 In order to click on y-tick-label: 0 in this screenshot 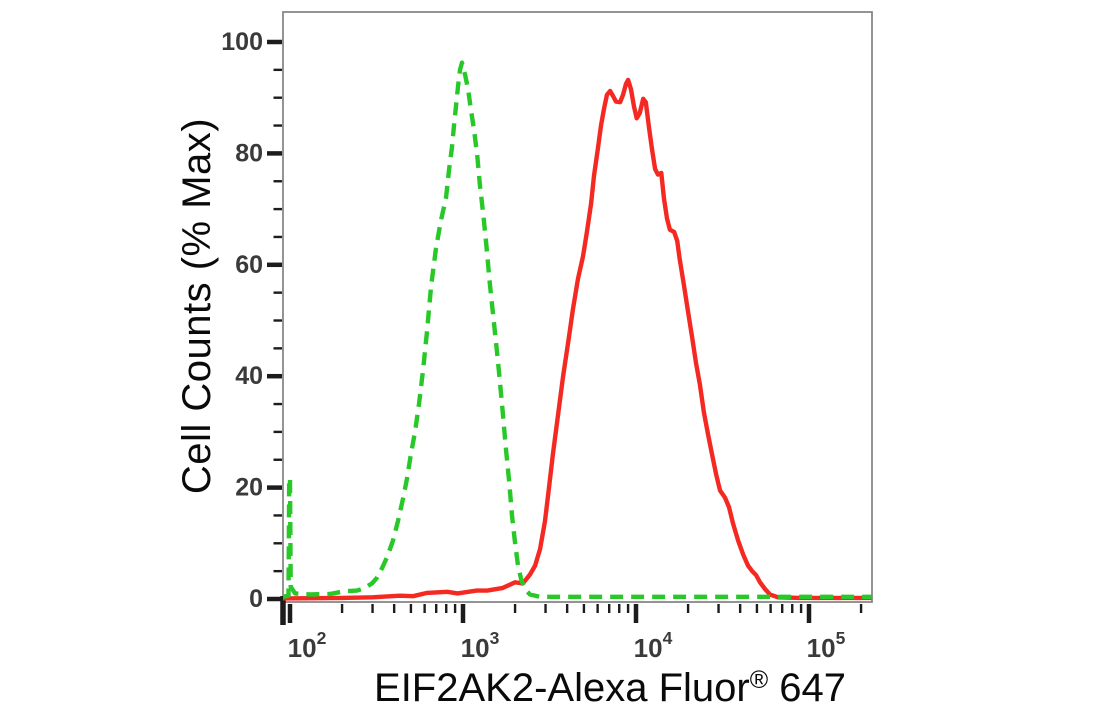, I will do `click(256, 599)`.